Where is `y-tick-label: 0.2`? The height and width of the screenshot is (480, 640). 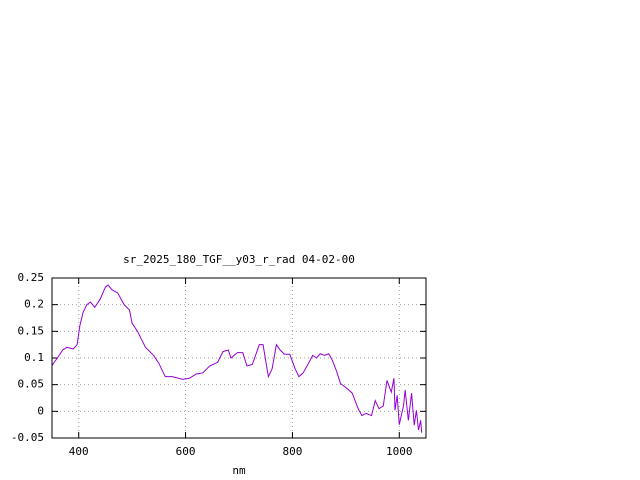 y-tick-label: 0.2 is located at coordinates (34, 304).